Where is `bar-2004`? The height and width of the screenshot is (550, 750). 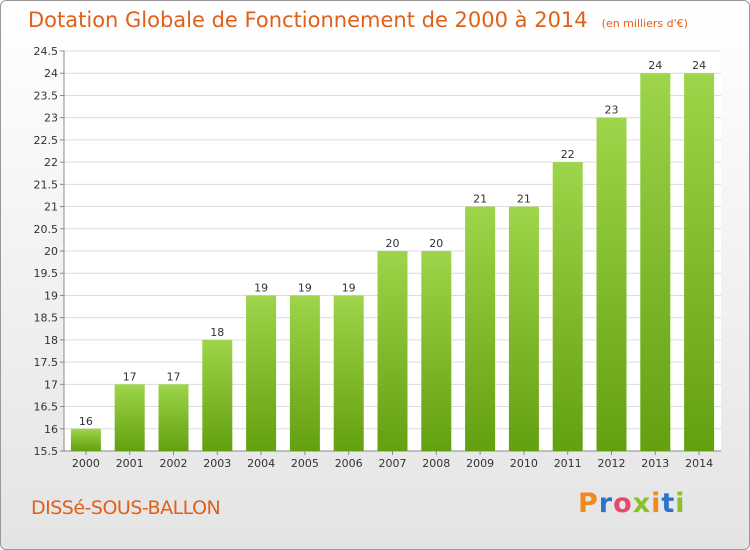
bar-2004 is located at coordinates (261, 373).